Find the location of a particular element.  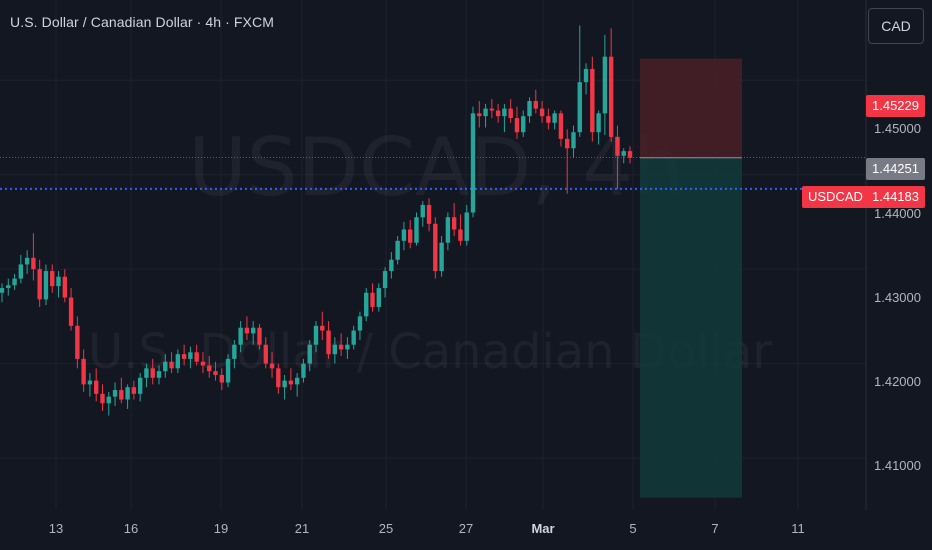

x-tick-label: 13 is located at coordinates (56, 528).